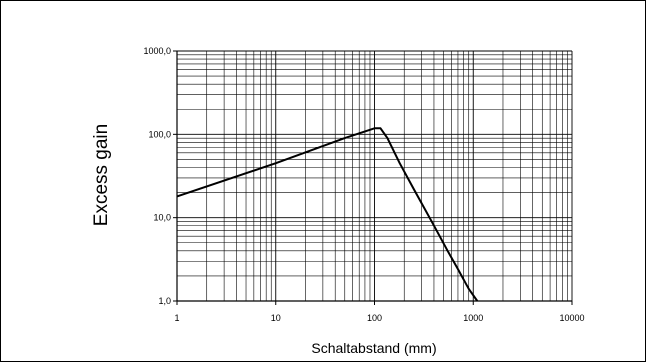 Image resolution: width=646 pixels, height=362 pixels. I want to click on y-axis-label: Excess gain, so click(101, 175).